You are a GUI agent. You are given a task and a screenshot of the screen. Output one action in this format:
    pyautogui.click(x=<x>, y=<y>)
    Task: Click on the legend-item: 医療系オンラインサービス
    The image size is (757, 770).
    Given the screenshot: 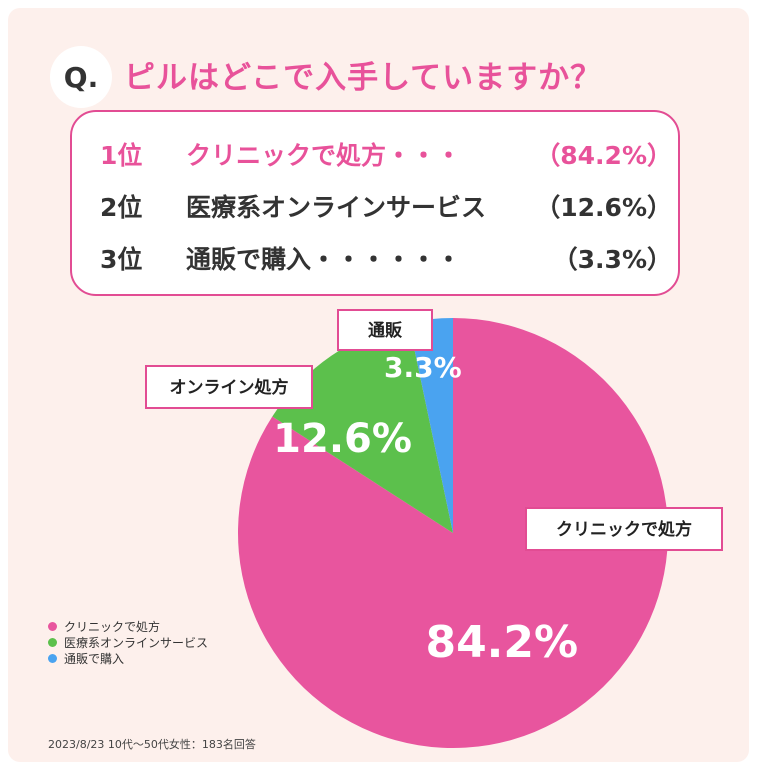 What is the action you would take?
    pyautogui.click(x=128, y=642)
    